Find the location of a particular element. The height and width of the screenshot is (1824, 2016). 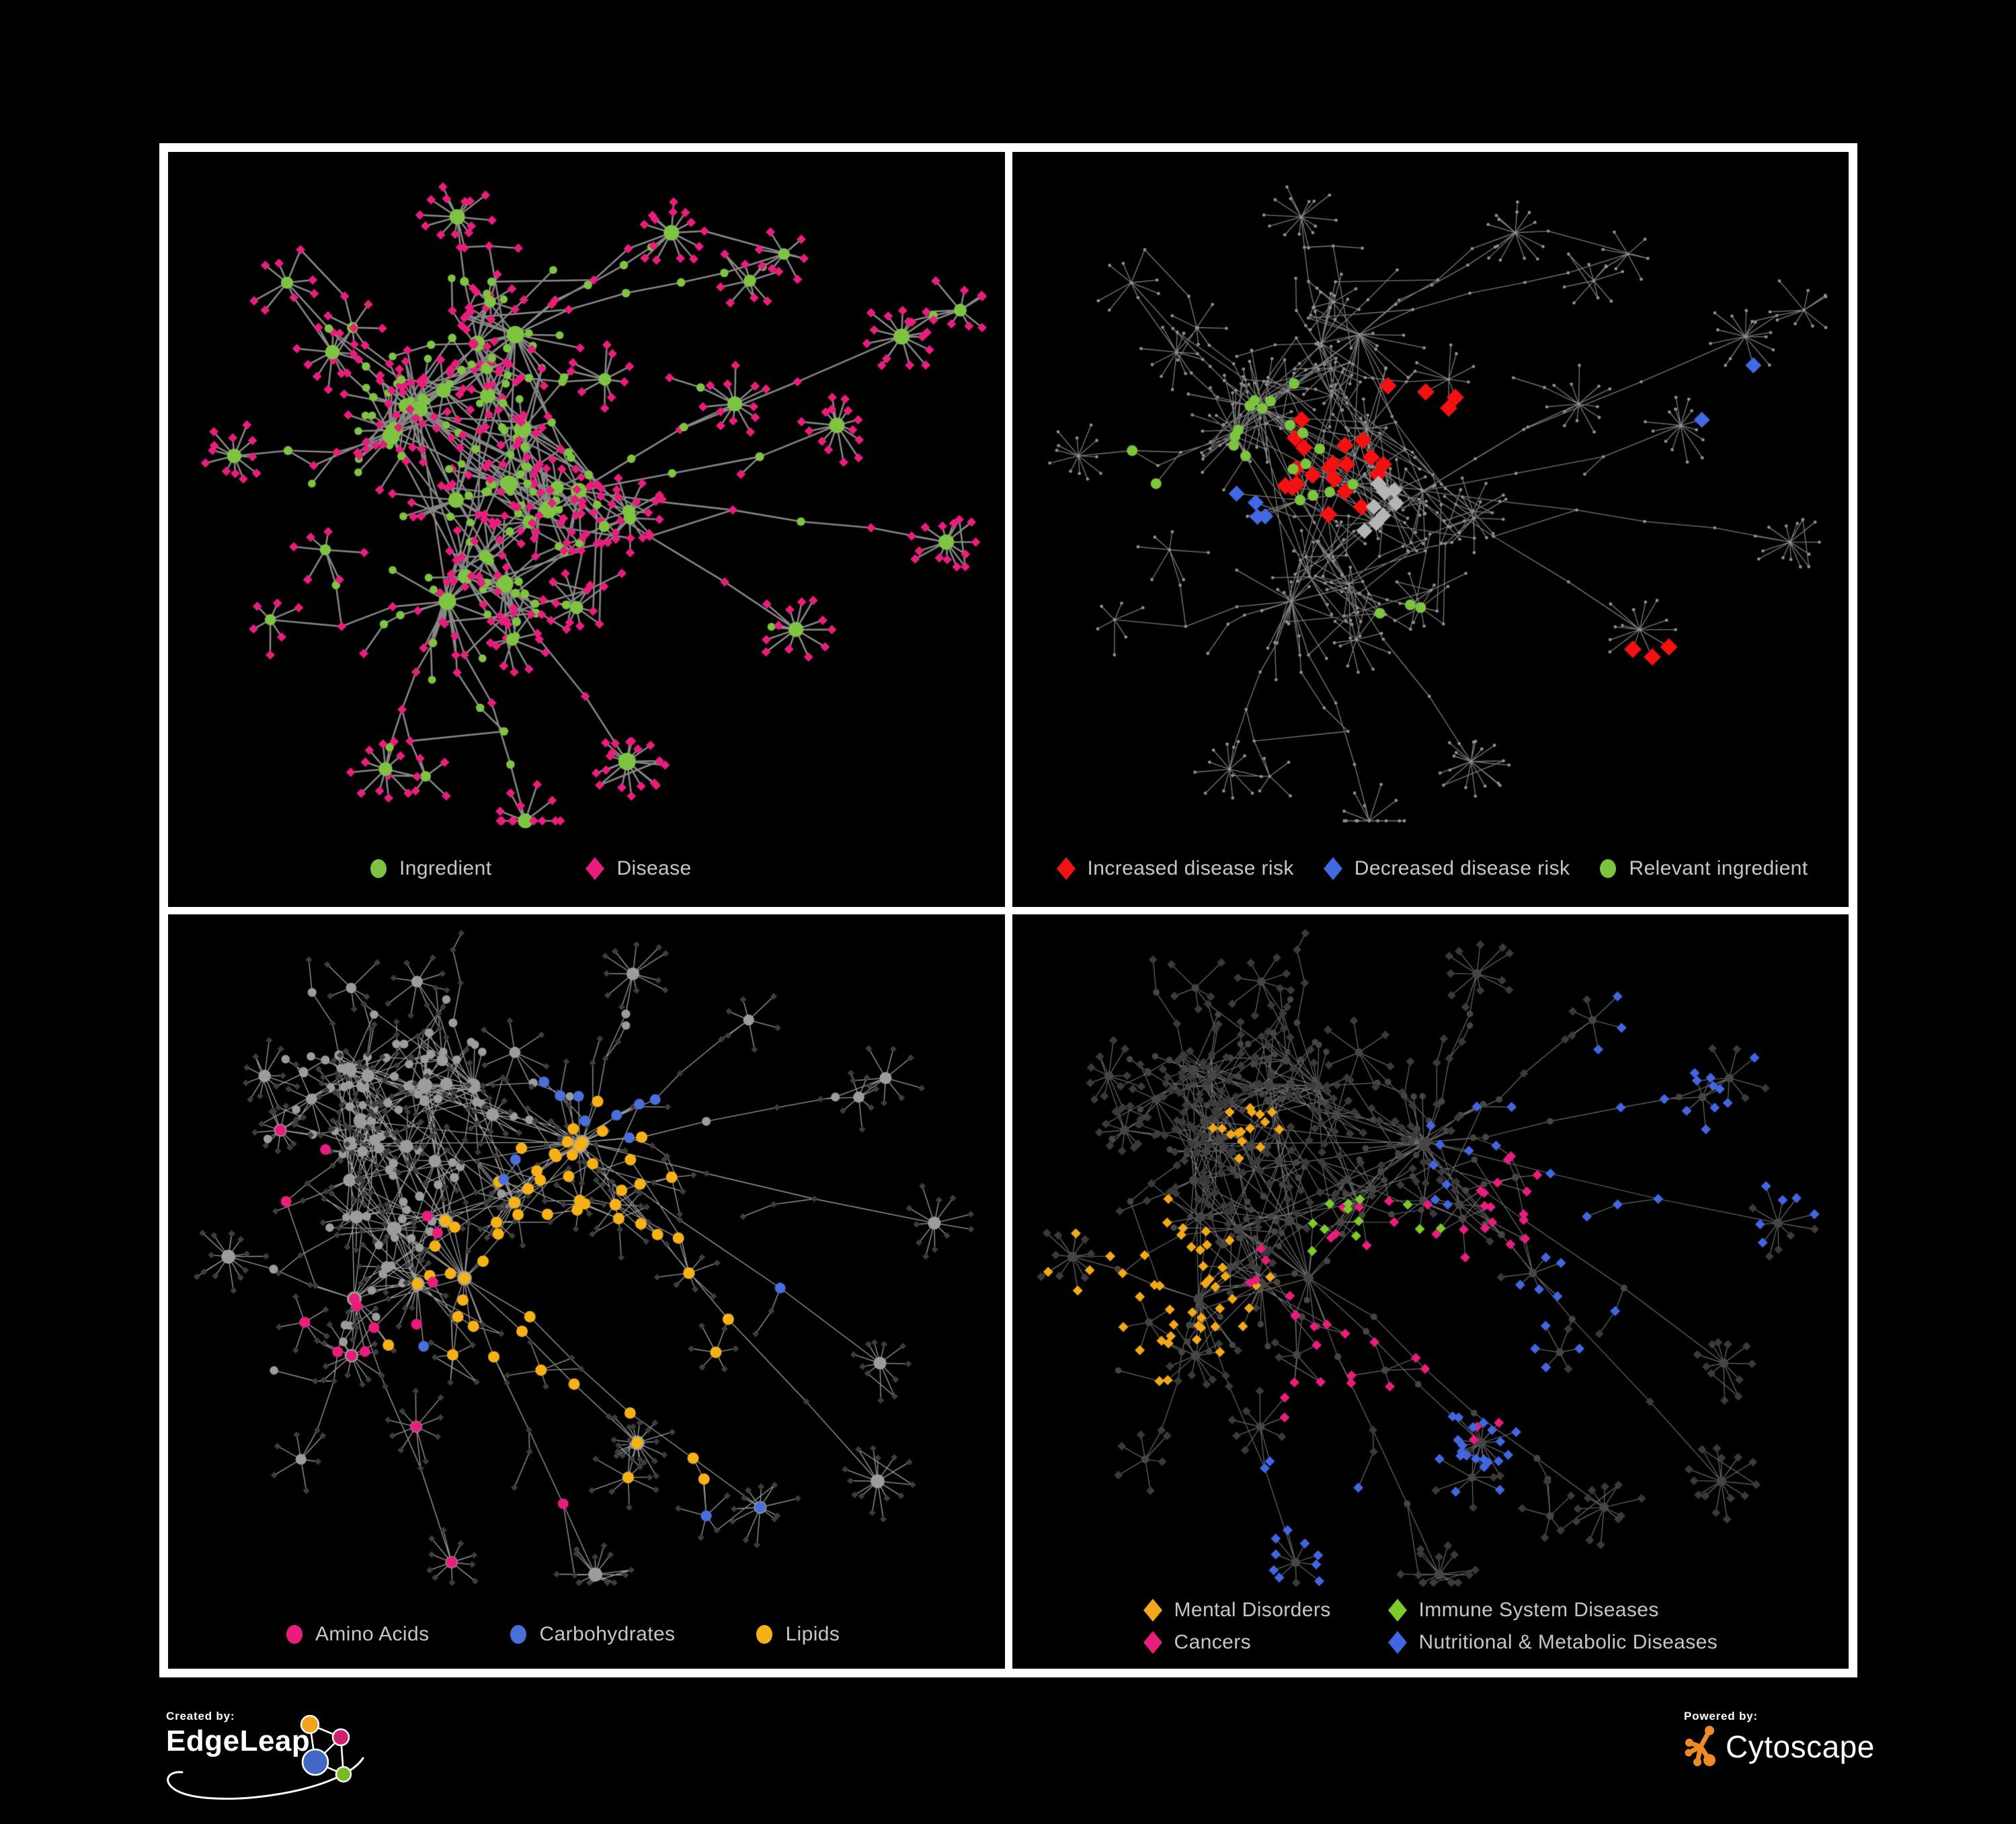

legend-item-amino-acids: Amino Acids is located at coordinates (357, 1634).